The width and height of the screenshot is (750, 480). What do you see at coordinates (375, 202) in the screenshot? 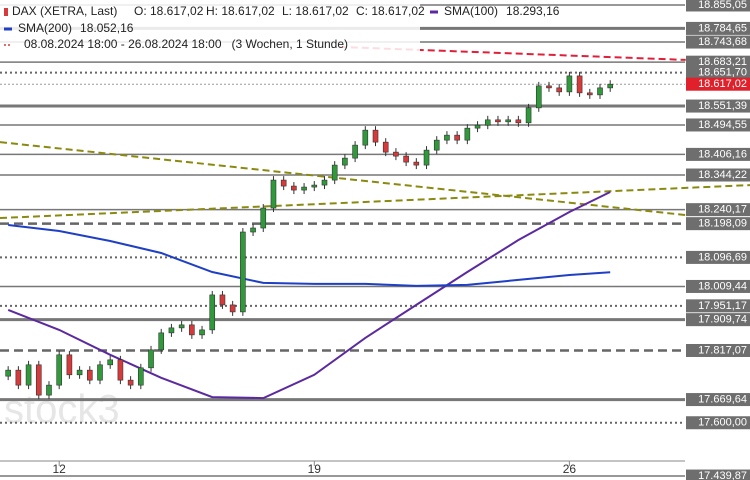
I see `trendline` at bounding box center [375, 202].